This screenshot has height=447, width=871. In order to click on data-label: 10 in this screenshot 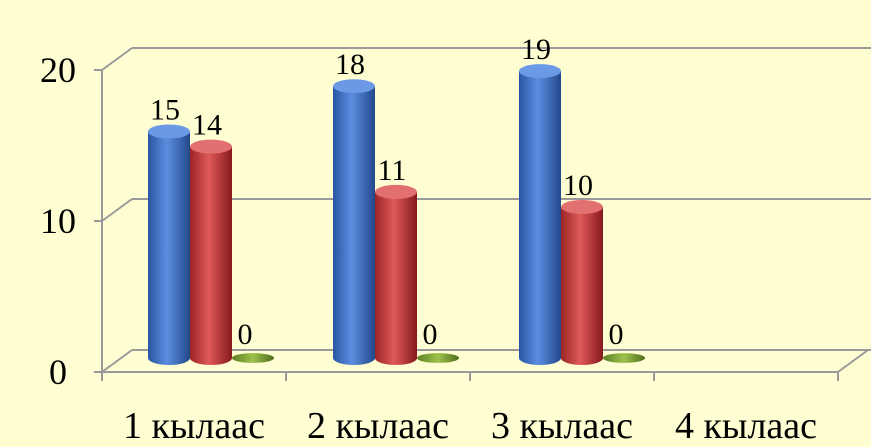, I will do `click(578, 185)`.